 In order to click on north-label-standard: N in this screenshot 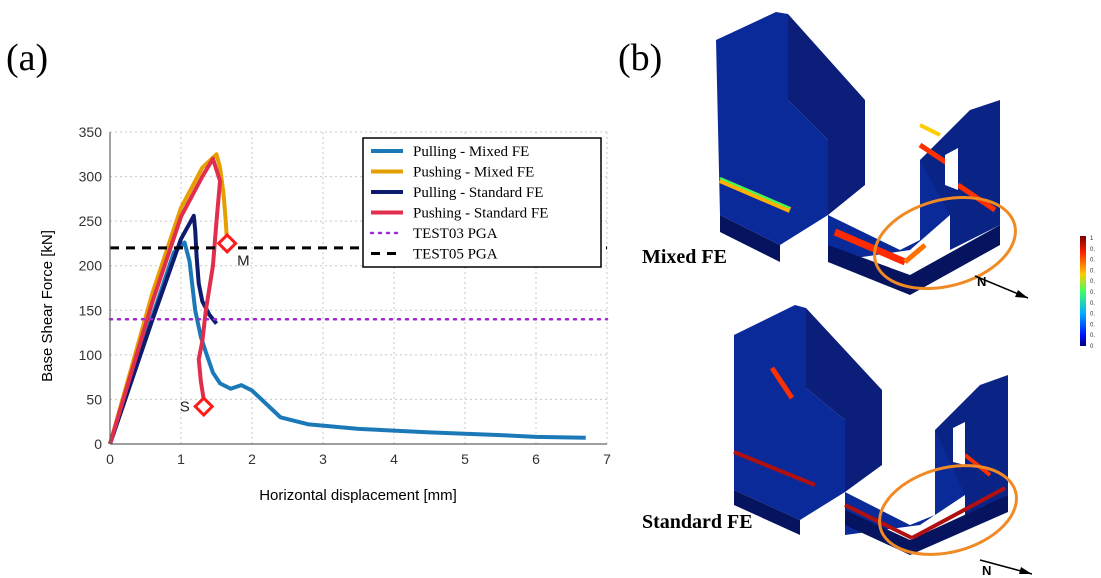, I will do `click(986, 570)`.